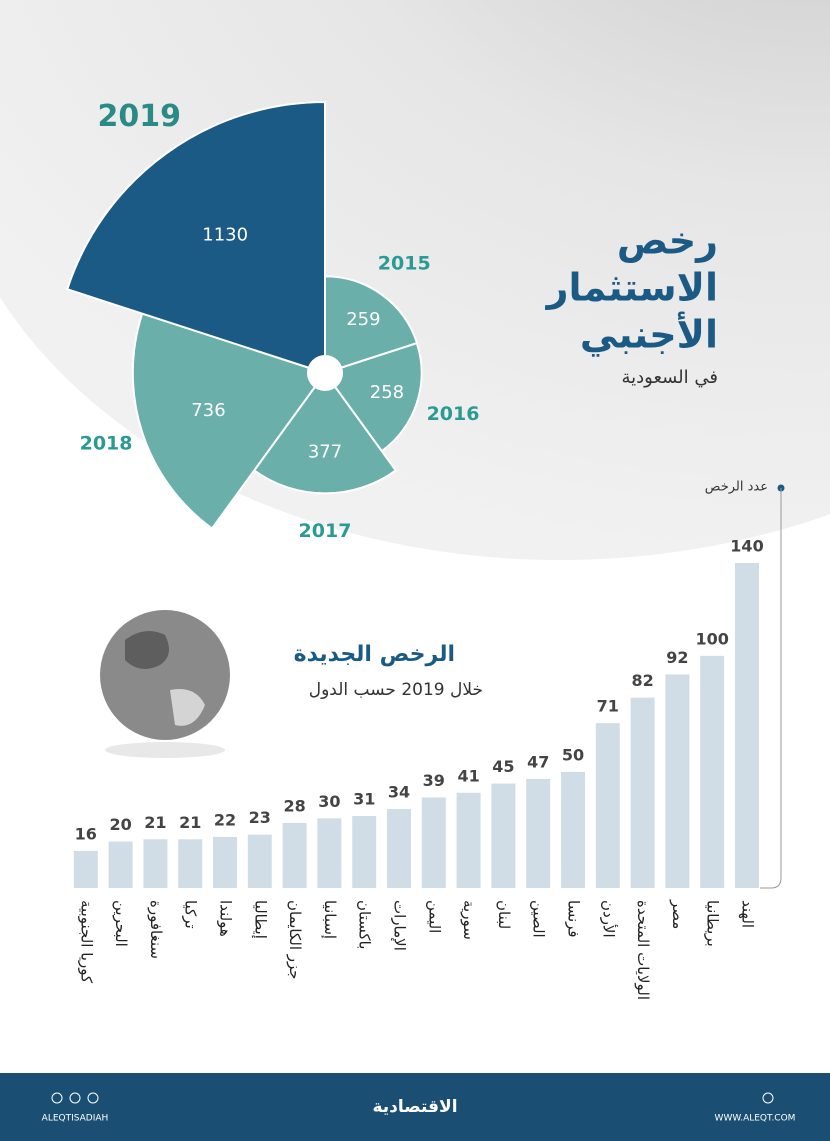  I want to click on x-tick-label: سنغافورة, so click(156, 929).